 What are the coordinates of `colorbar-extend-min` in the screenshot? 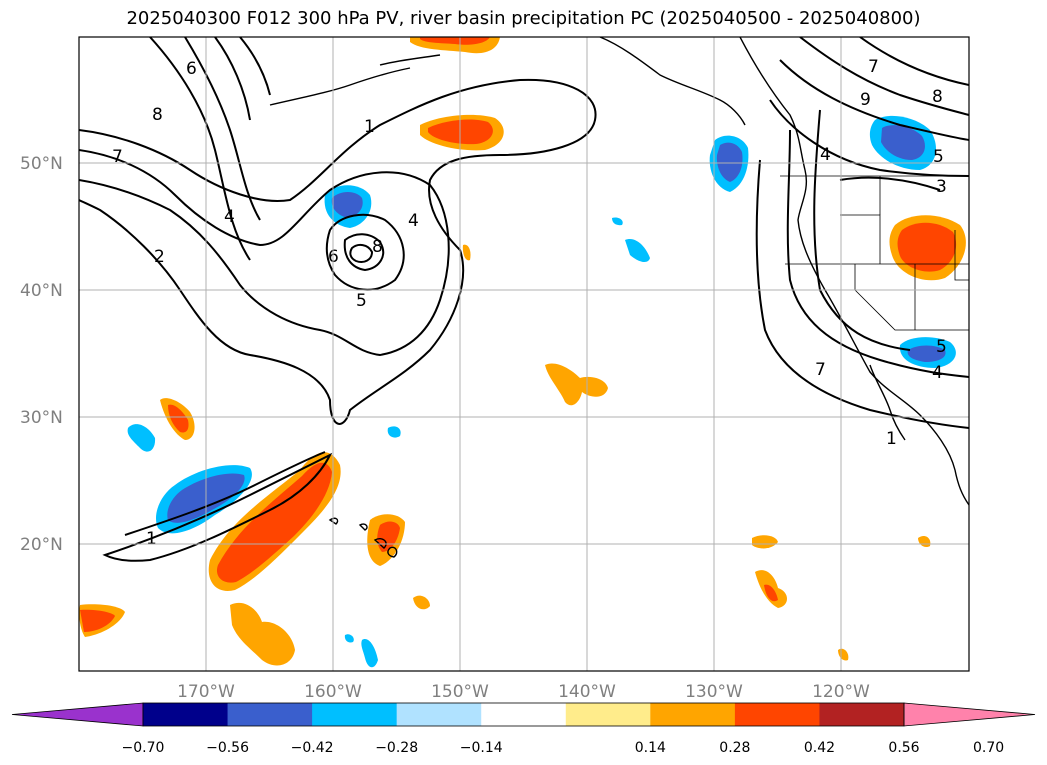 It's located at (77, 714).